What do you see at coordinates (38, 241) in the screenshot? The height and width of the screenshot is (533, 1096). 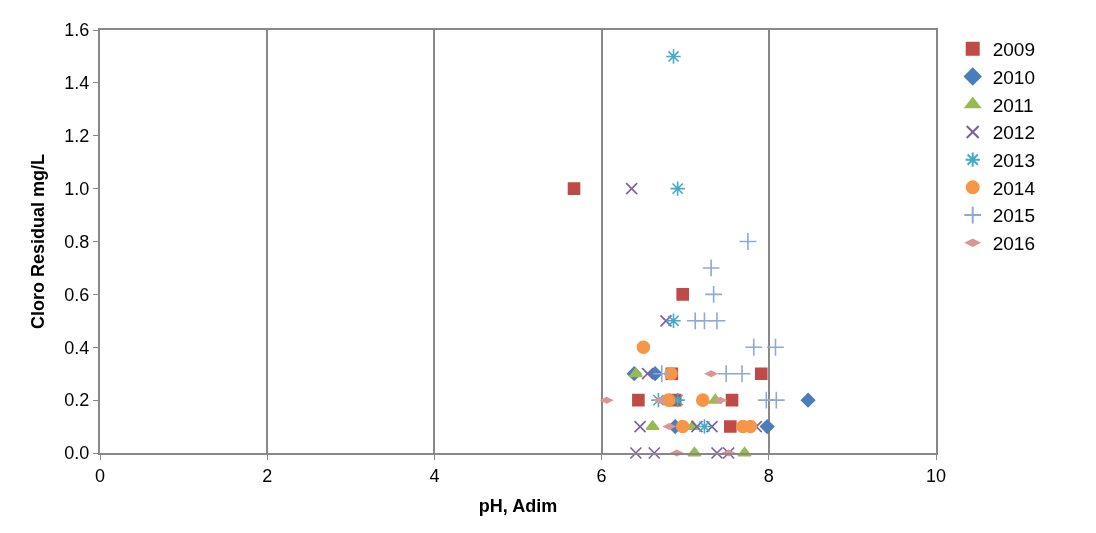 I see `y-axis-title: Cloro Residual mg/L` at bounding box center [38, 241].